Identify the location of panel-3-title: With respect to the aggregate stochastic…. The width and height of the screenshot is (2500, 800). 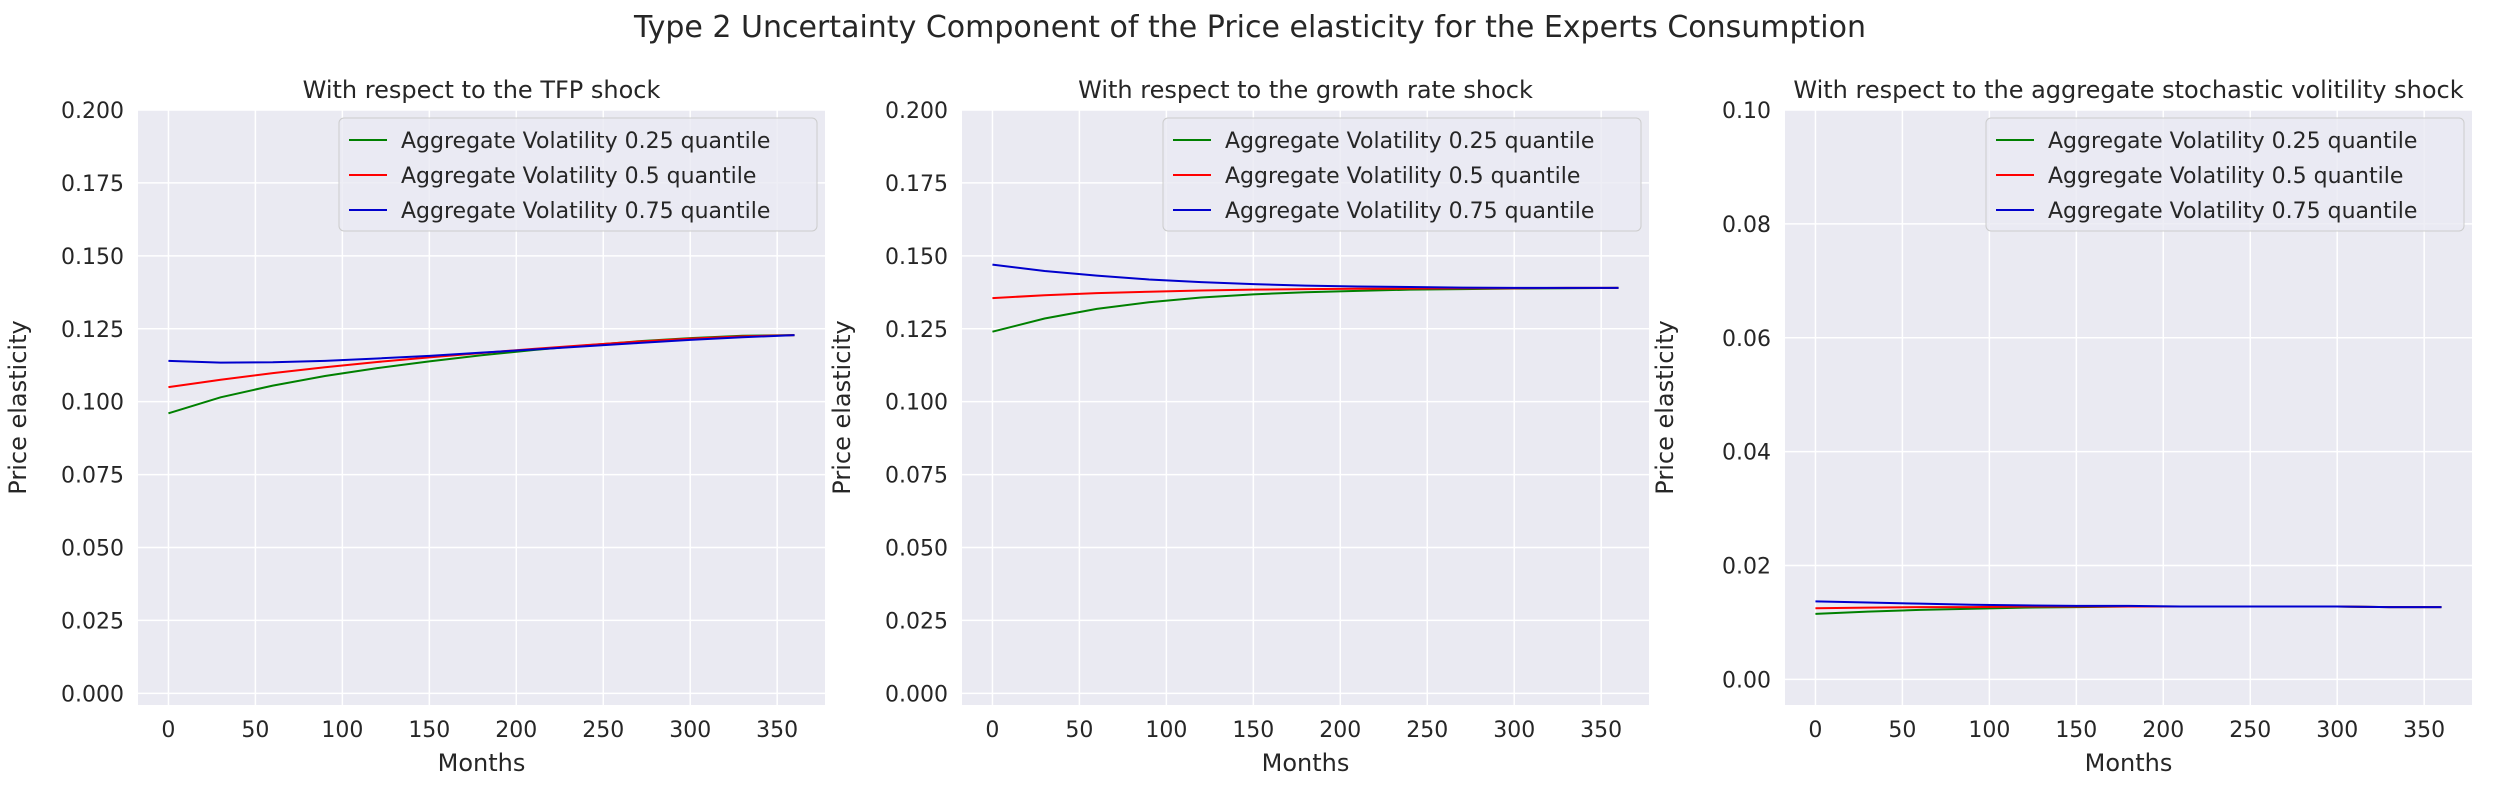
(2128, 90).